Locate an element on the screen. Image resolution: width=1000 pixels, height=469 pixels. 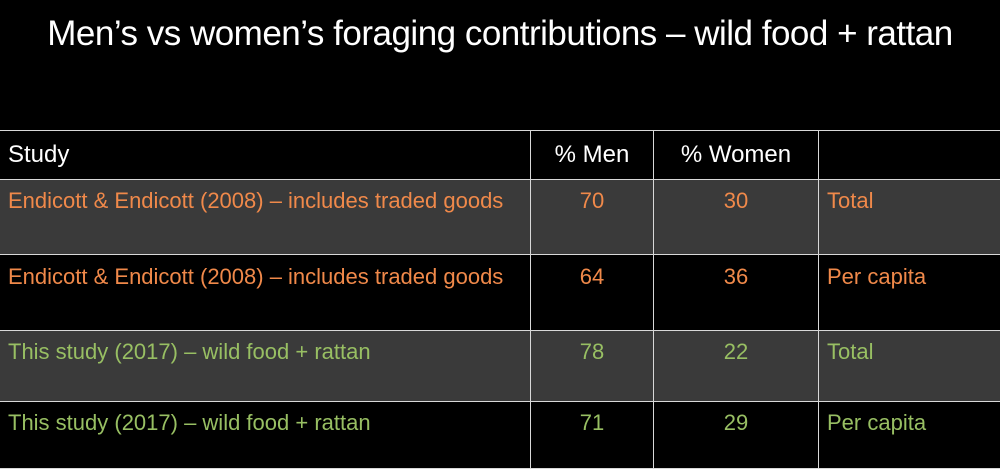
cell-women: 30 is located at coordinates (736, 217).